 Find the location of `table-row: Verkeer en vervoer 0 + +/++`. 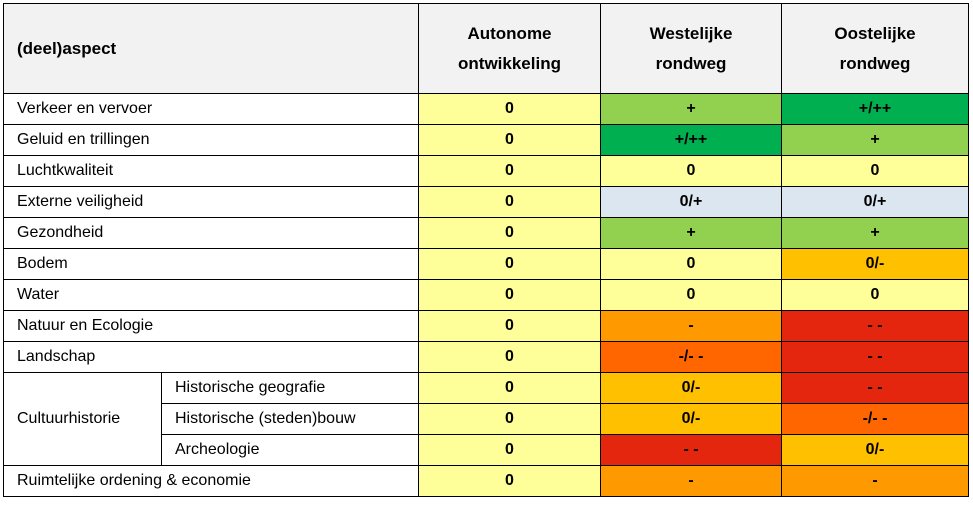

table-row: Verkeer en vervoer 0 + +/++ is located at coordinates (486, 109).